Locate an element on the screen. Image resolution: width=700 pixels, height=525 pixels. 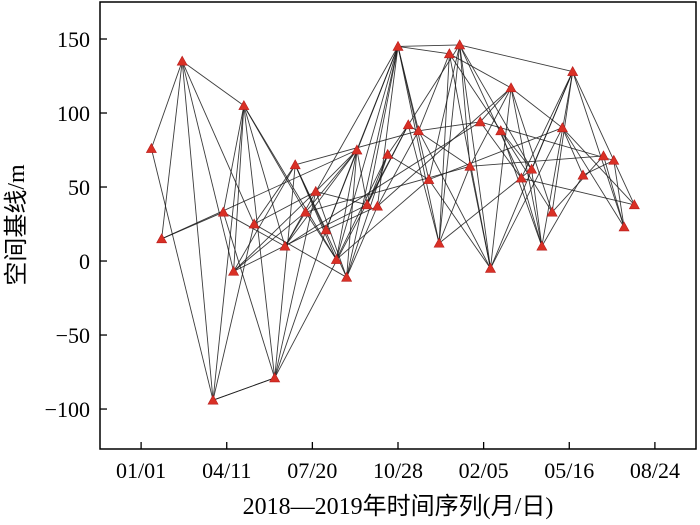
y-tick-label: −100 is located at coordinates (67, 409).